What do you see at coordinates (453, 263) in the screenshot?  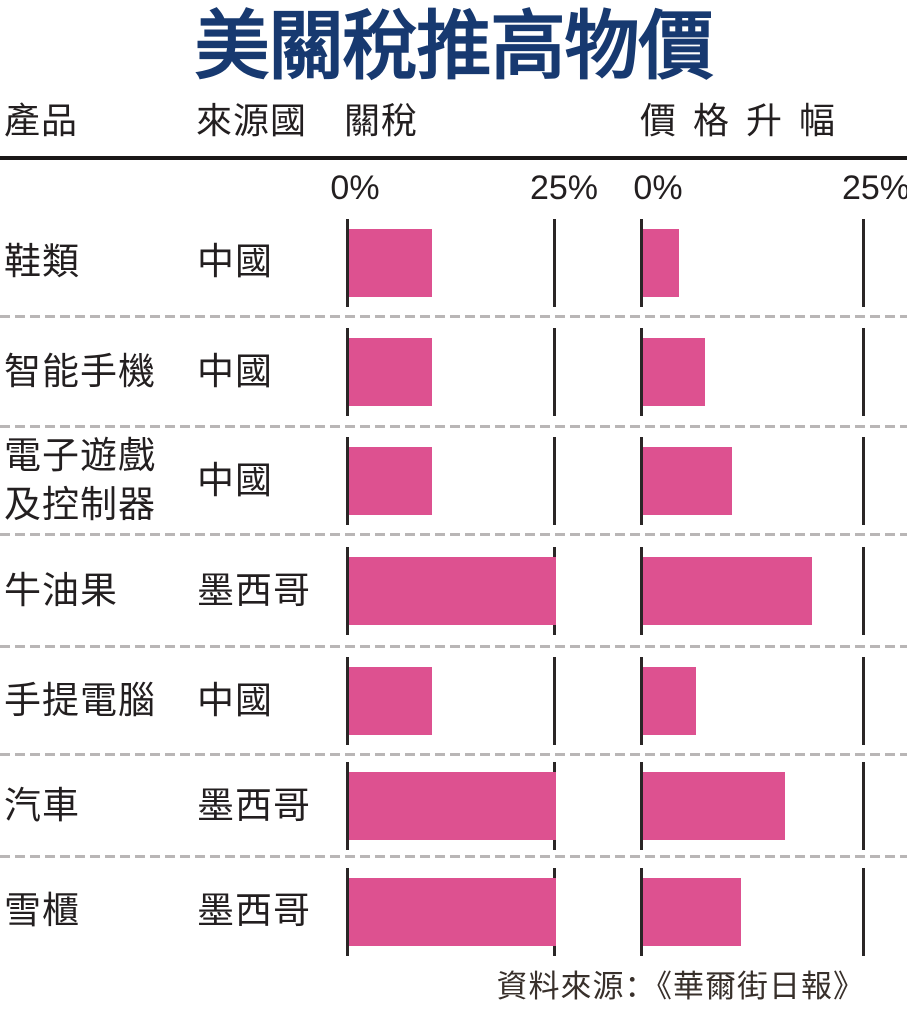 I see `table-row: 鞋類 中國` at bounding box center [453, 263].